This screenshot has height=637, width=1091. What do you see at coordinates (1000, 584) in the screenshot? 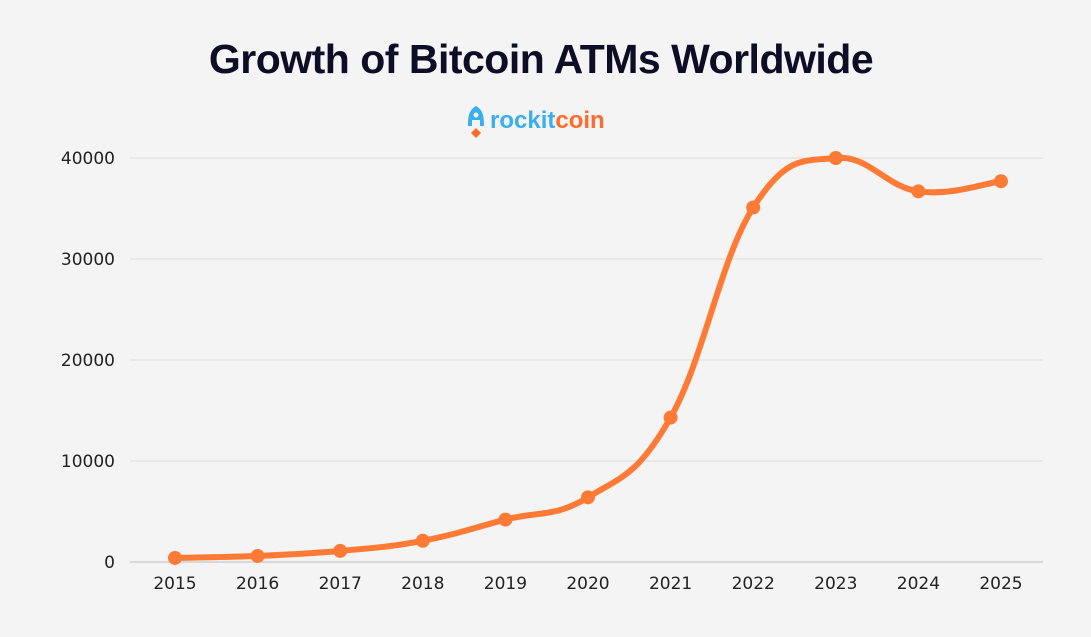
I see `x-tick-label: 2025` at bounding box center [1000, 584].